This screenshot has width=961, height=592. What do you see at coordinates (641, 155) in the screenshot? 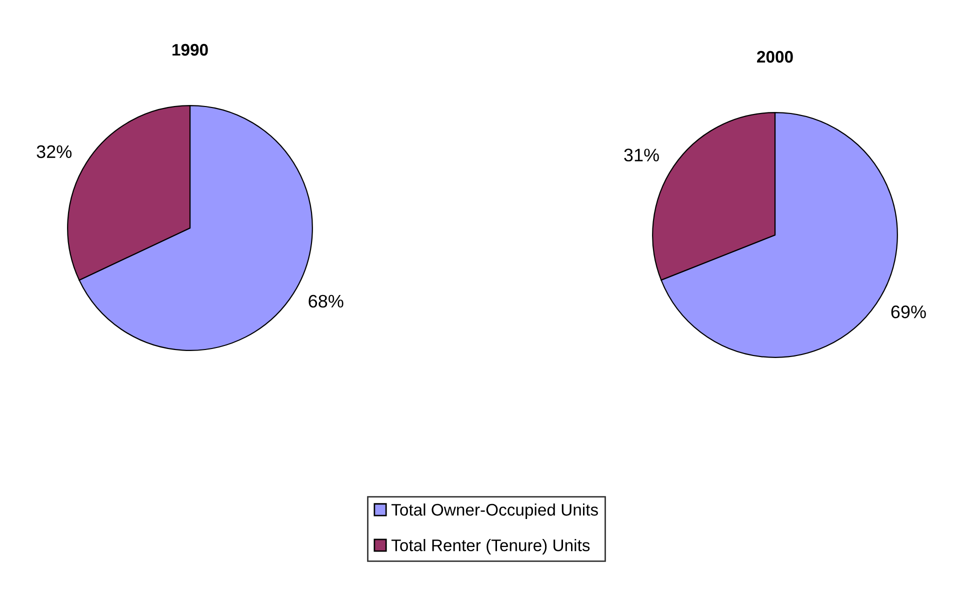
I see `data-label: 31%` at bounding box center [641, 155].